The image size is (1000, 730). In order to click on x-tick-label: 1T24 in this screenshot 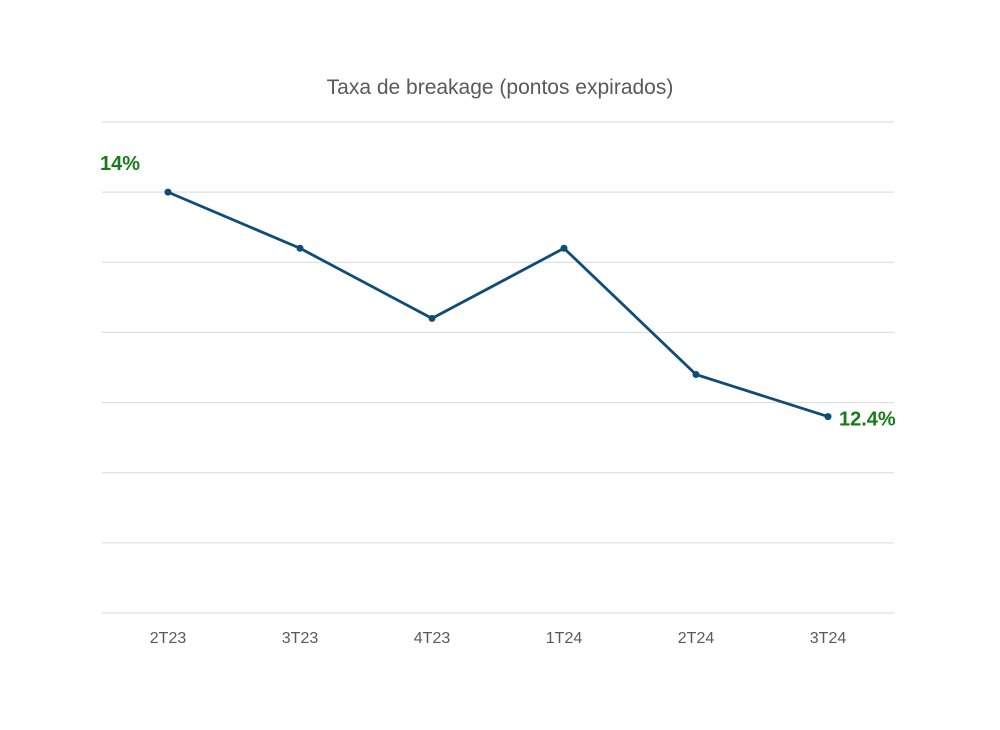, I will do `click(564, 638)`.